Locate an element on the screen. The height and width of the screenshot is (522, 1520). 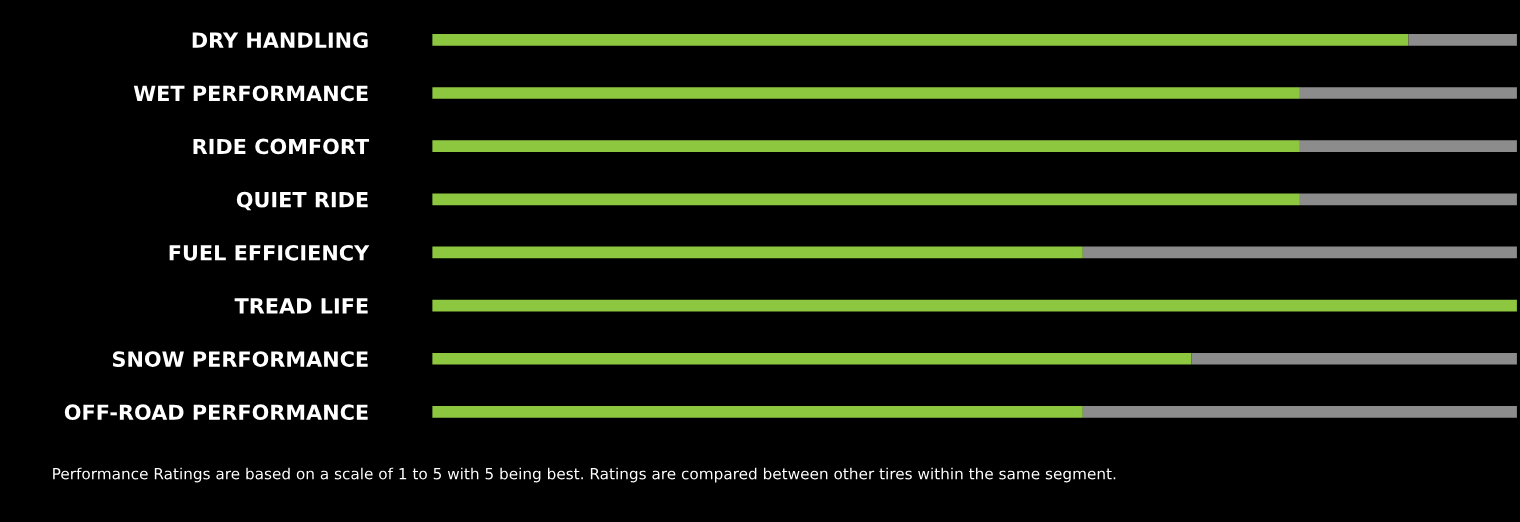
y-tick-label: FUEL EFFICIENCY is located at coordinates (269, 252).